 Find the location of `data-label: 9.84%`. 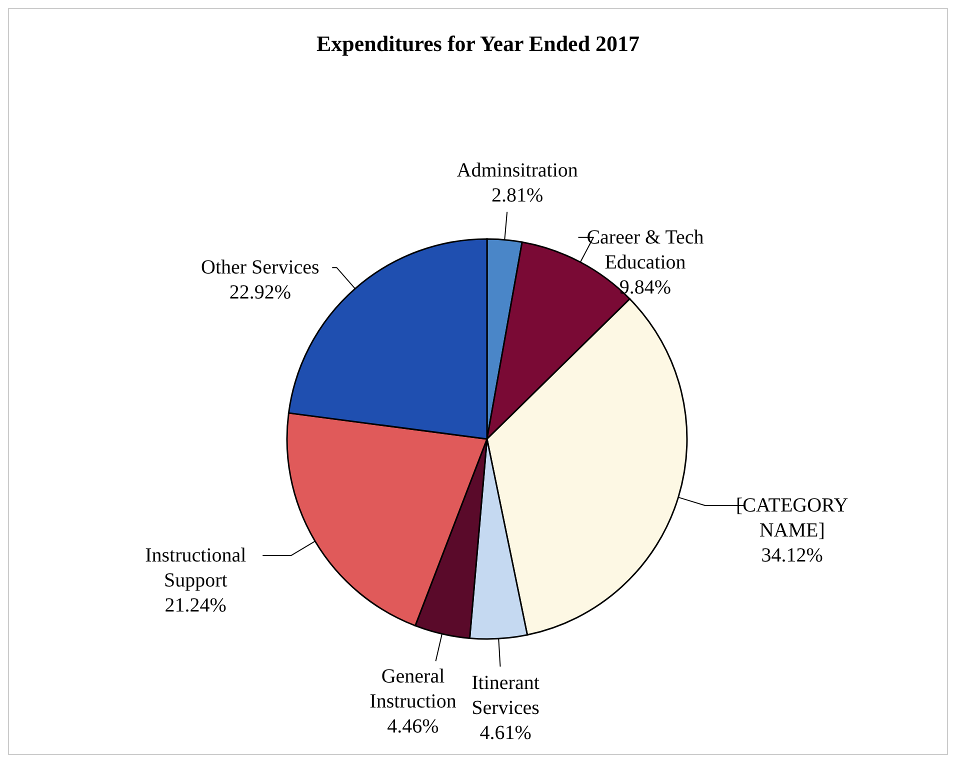

data-label: 9.84% is located at coordinates (645, 287).